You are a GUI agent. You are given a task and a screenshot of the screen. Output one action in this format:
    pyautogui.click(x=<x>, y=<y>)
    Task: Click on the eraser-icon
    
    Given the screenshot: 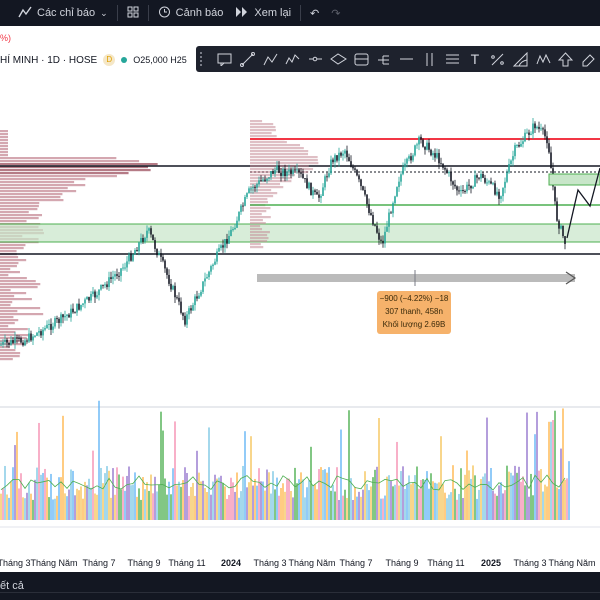 What is the action you would take?
    pyautogui.click(x=588, y=59)
    